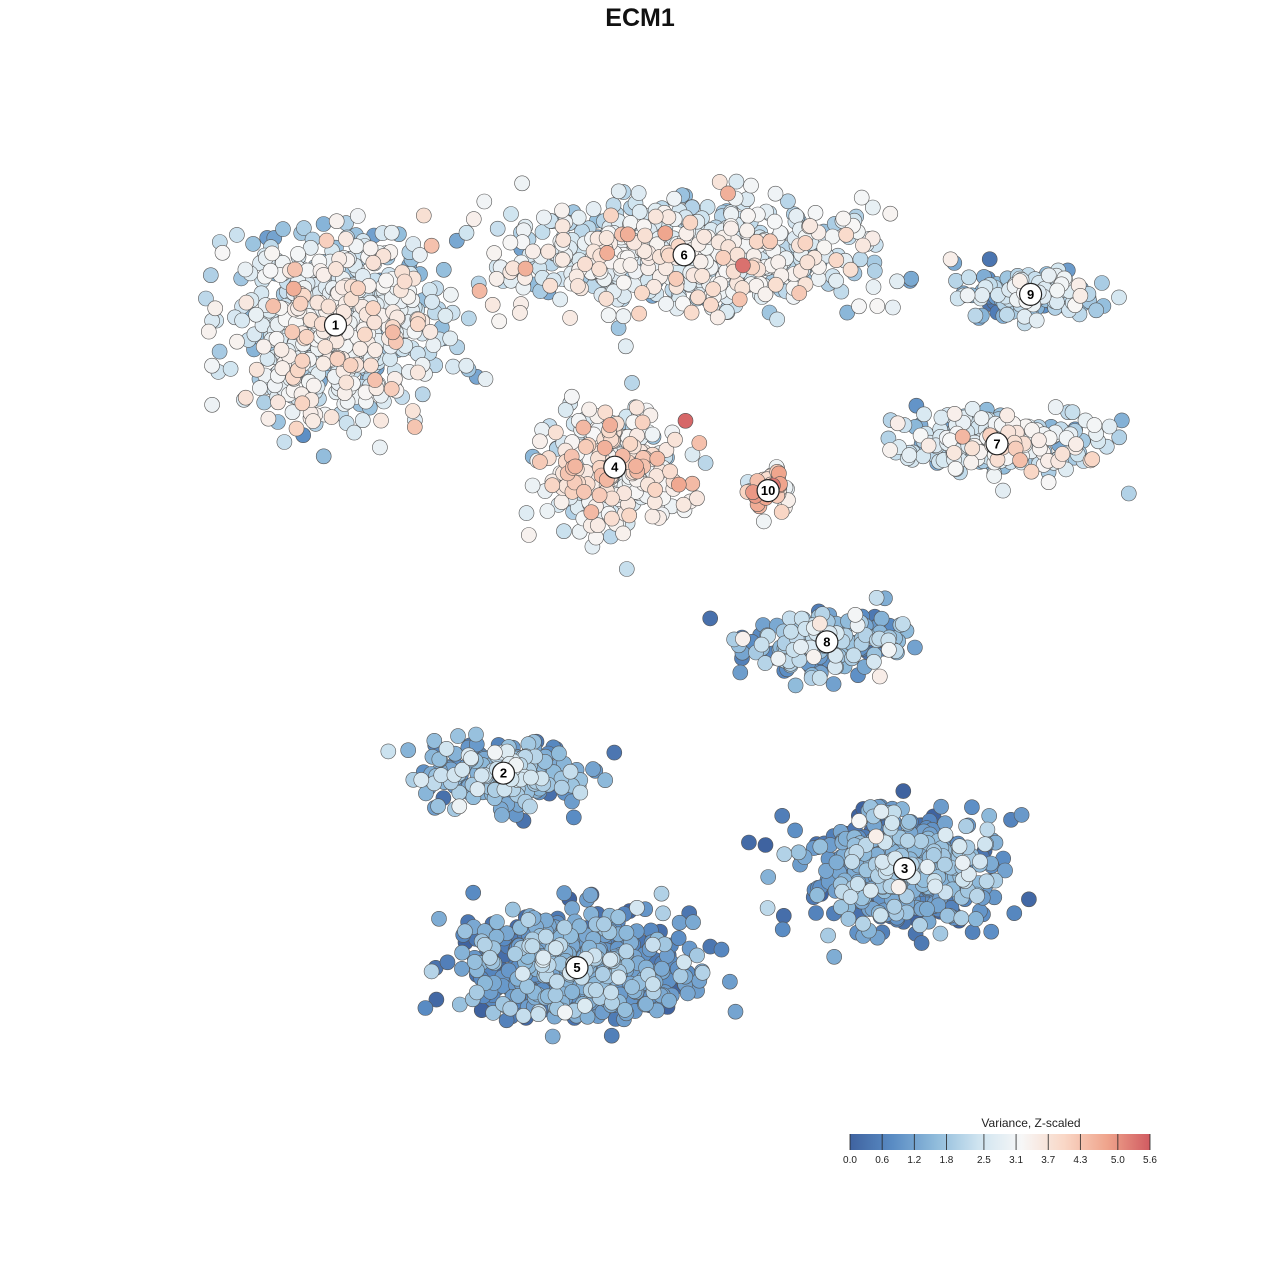  What do you see at coordinates (768, 490) in the screenshot?
I see `cluster-label-text: 10` at bounding box center [768, 490].